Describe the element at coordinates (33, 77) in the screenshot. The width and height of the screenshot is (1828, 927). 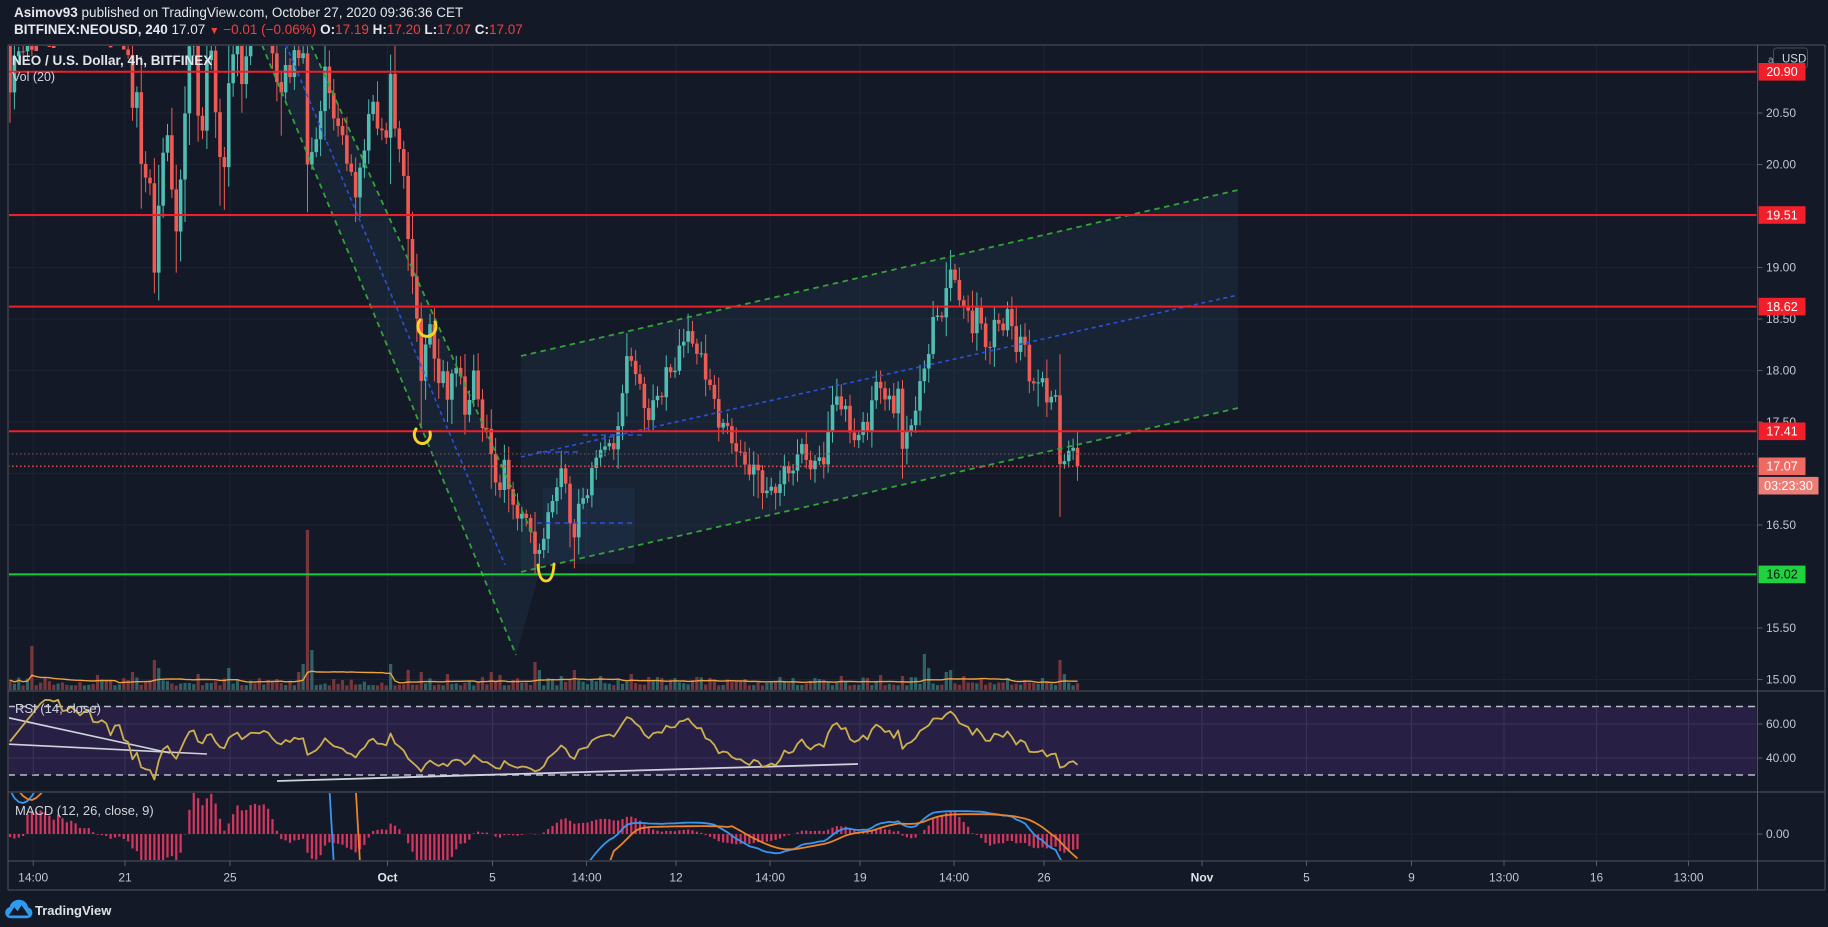
I see `svg-text: Vol (20)` at that location.